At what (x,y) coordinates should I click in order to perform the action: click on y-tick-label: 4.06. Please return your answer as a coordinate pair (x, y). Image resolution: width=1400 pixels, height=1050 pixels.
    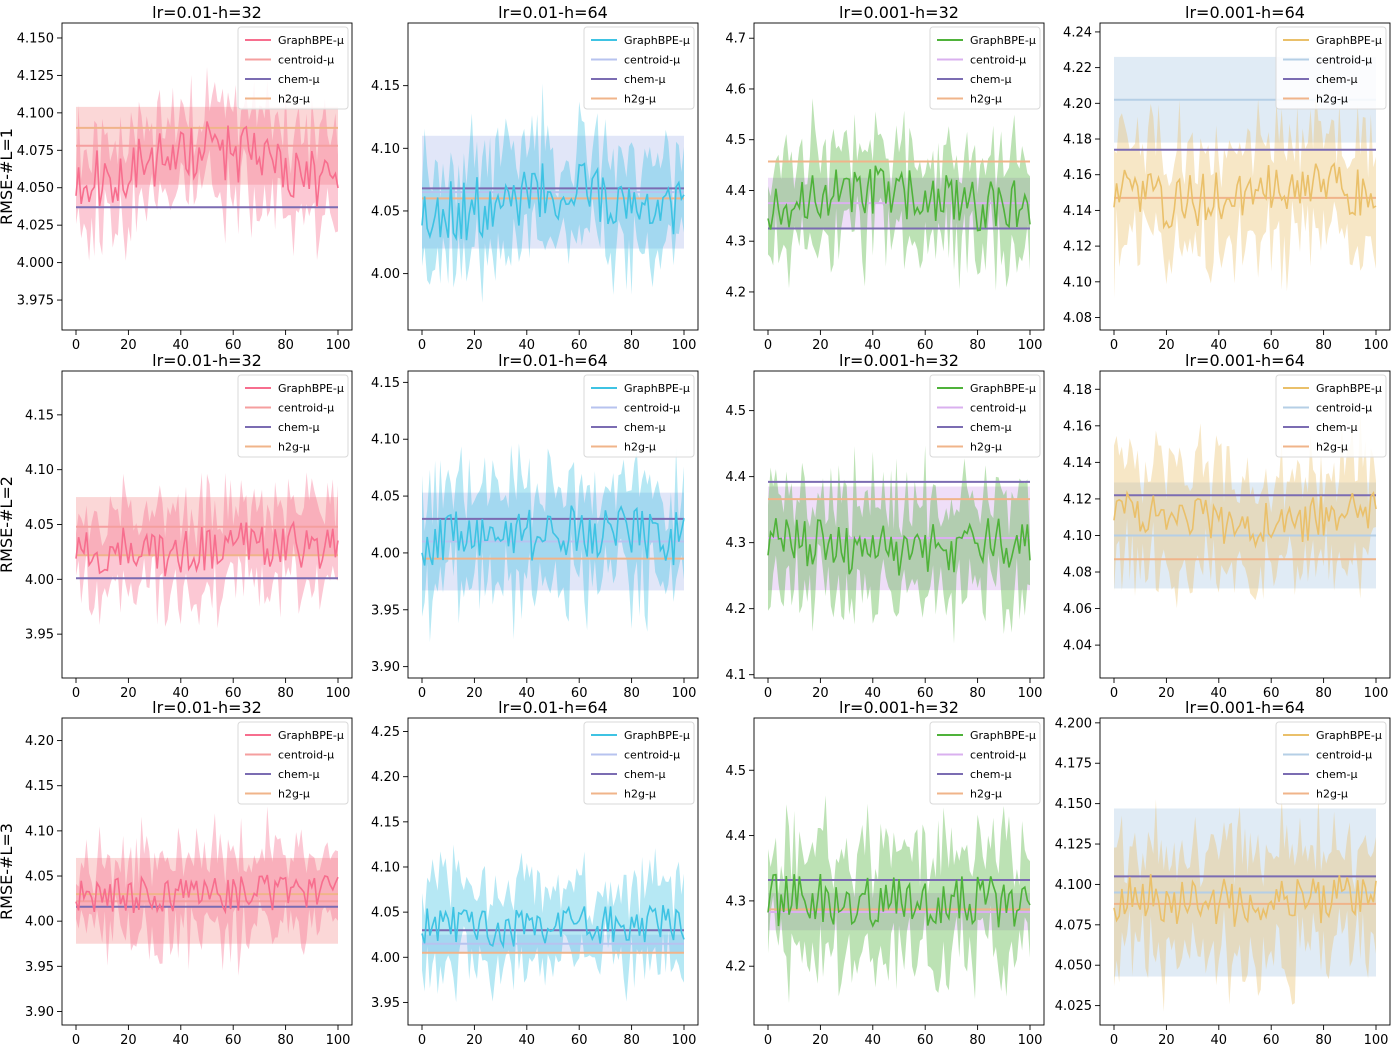
    Looking at the image, I should click on (1077, 609).